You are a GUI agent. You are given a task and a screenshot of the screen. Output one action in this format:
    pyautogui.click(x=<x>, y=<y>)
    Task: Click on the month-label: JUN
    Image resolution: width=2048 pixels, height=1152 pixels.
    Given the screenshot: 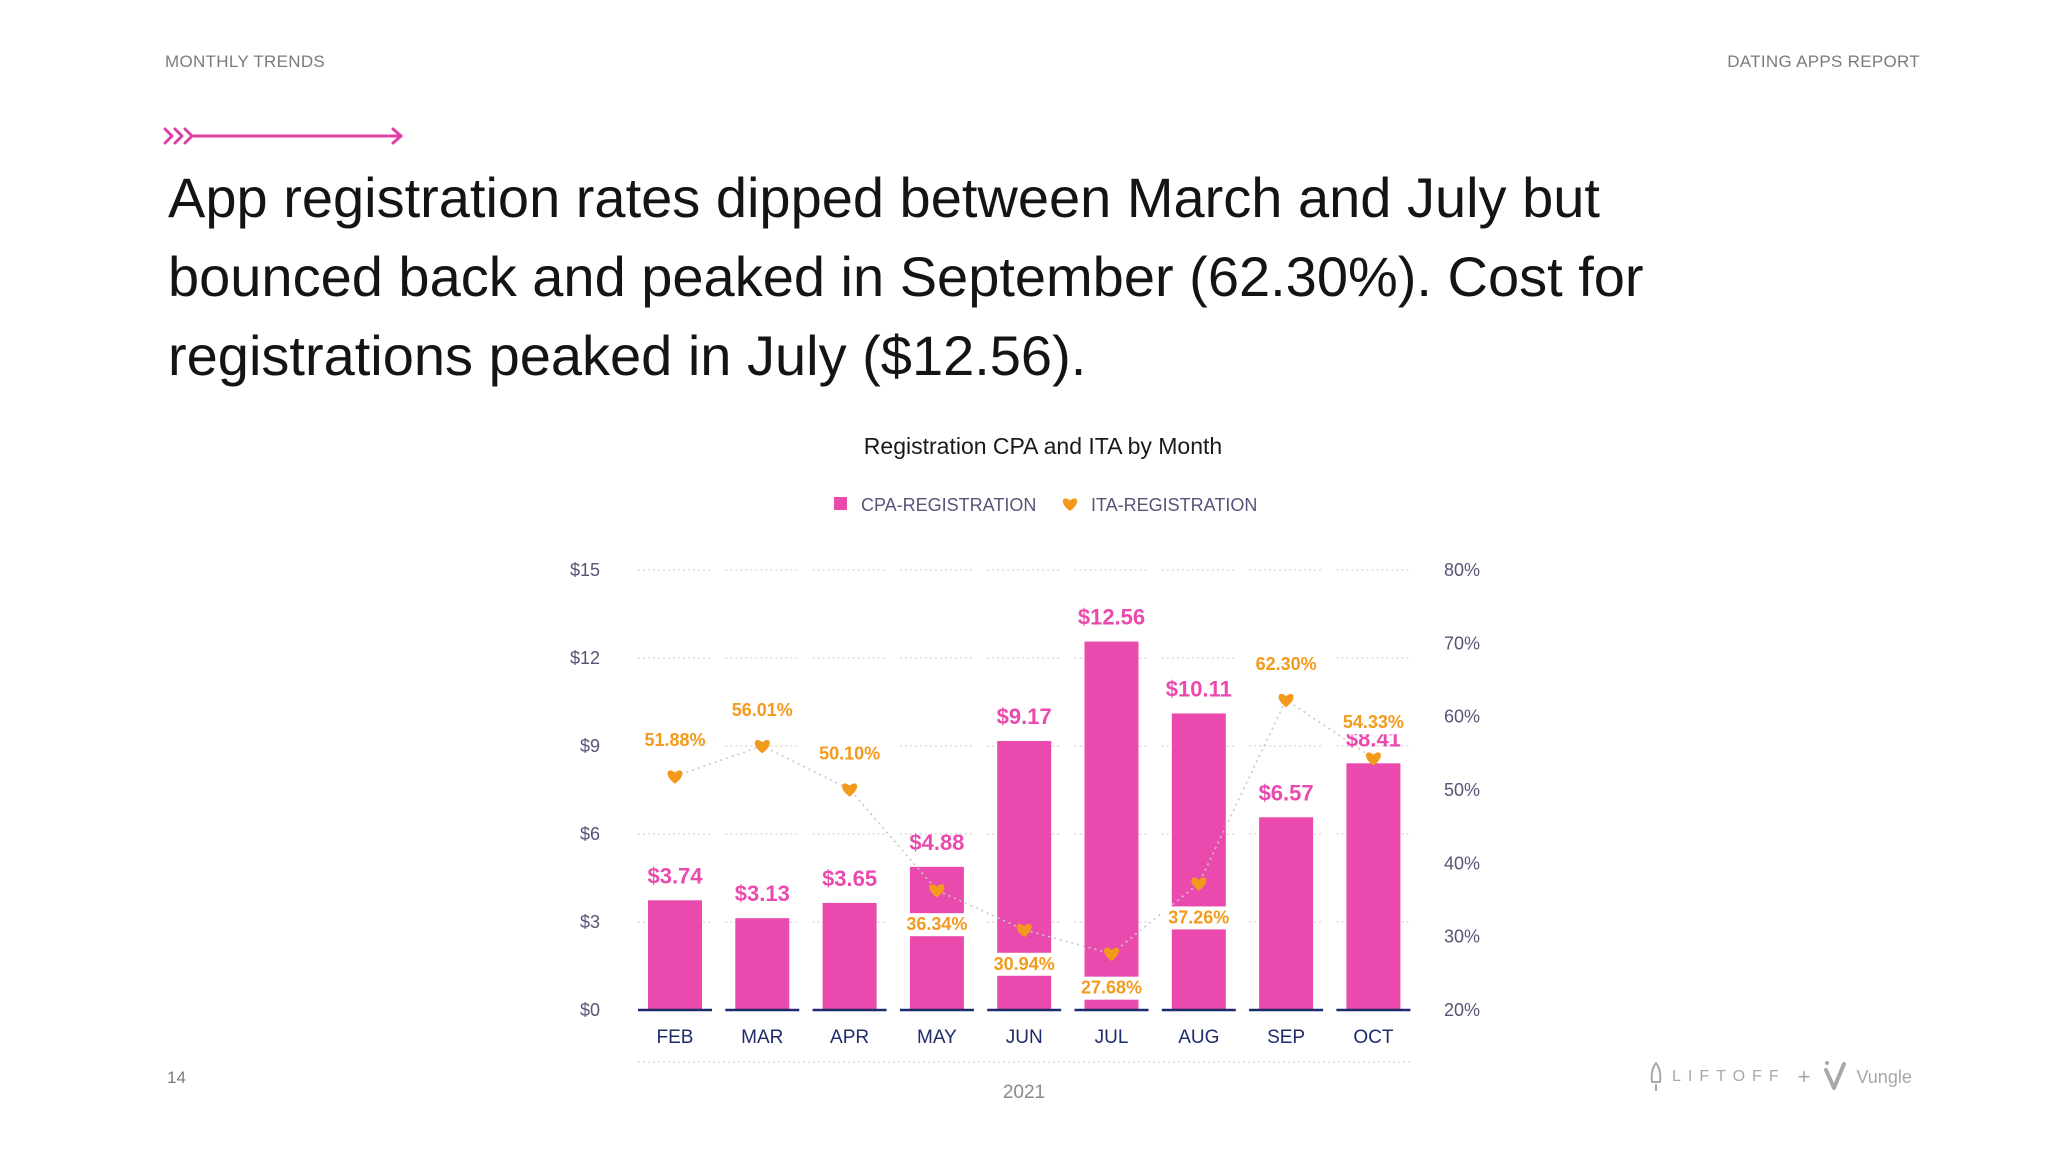 What is the action you would take?
    pyautogui.click(x=1024, y=1037)
    